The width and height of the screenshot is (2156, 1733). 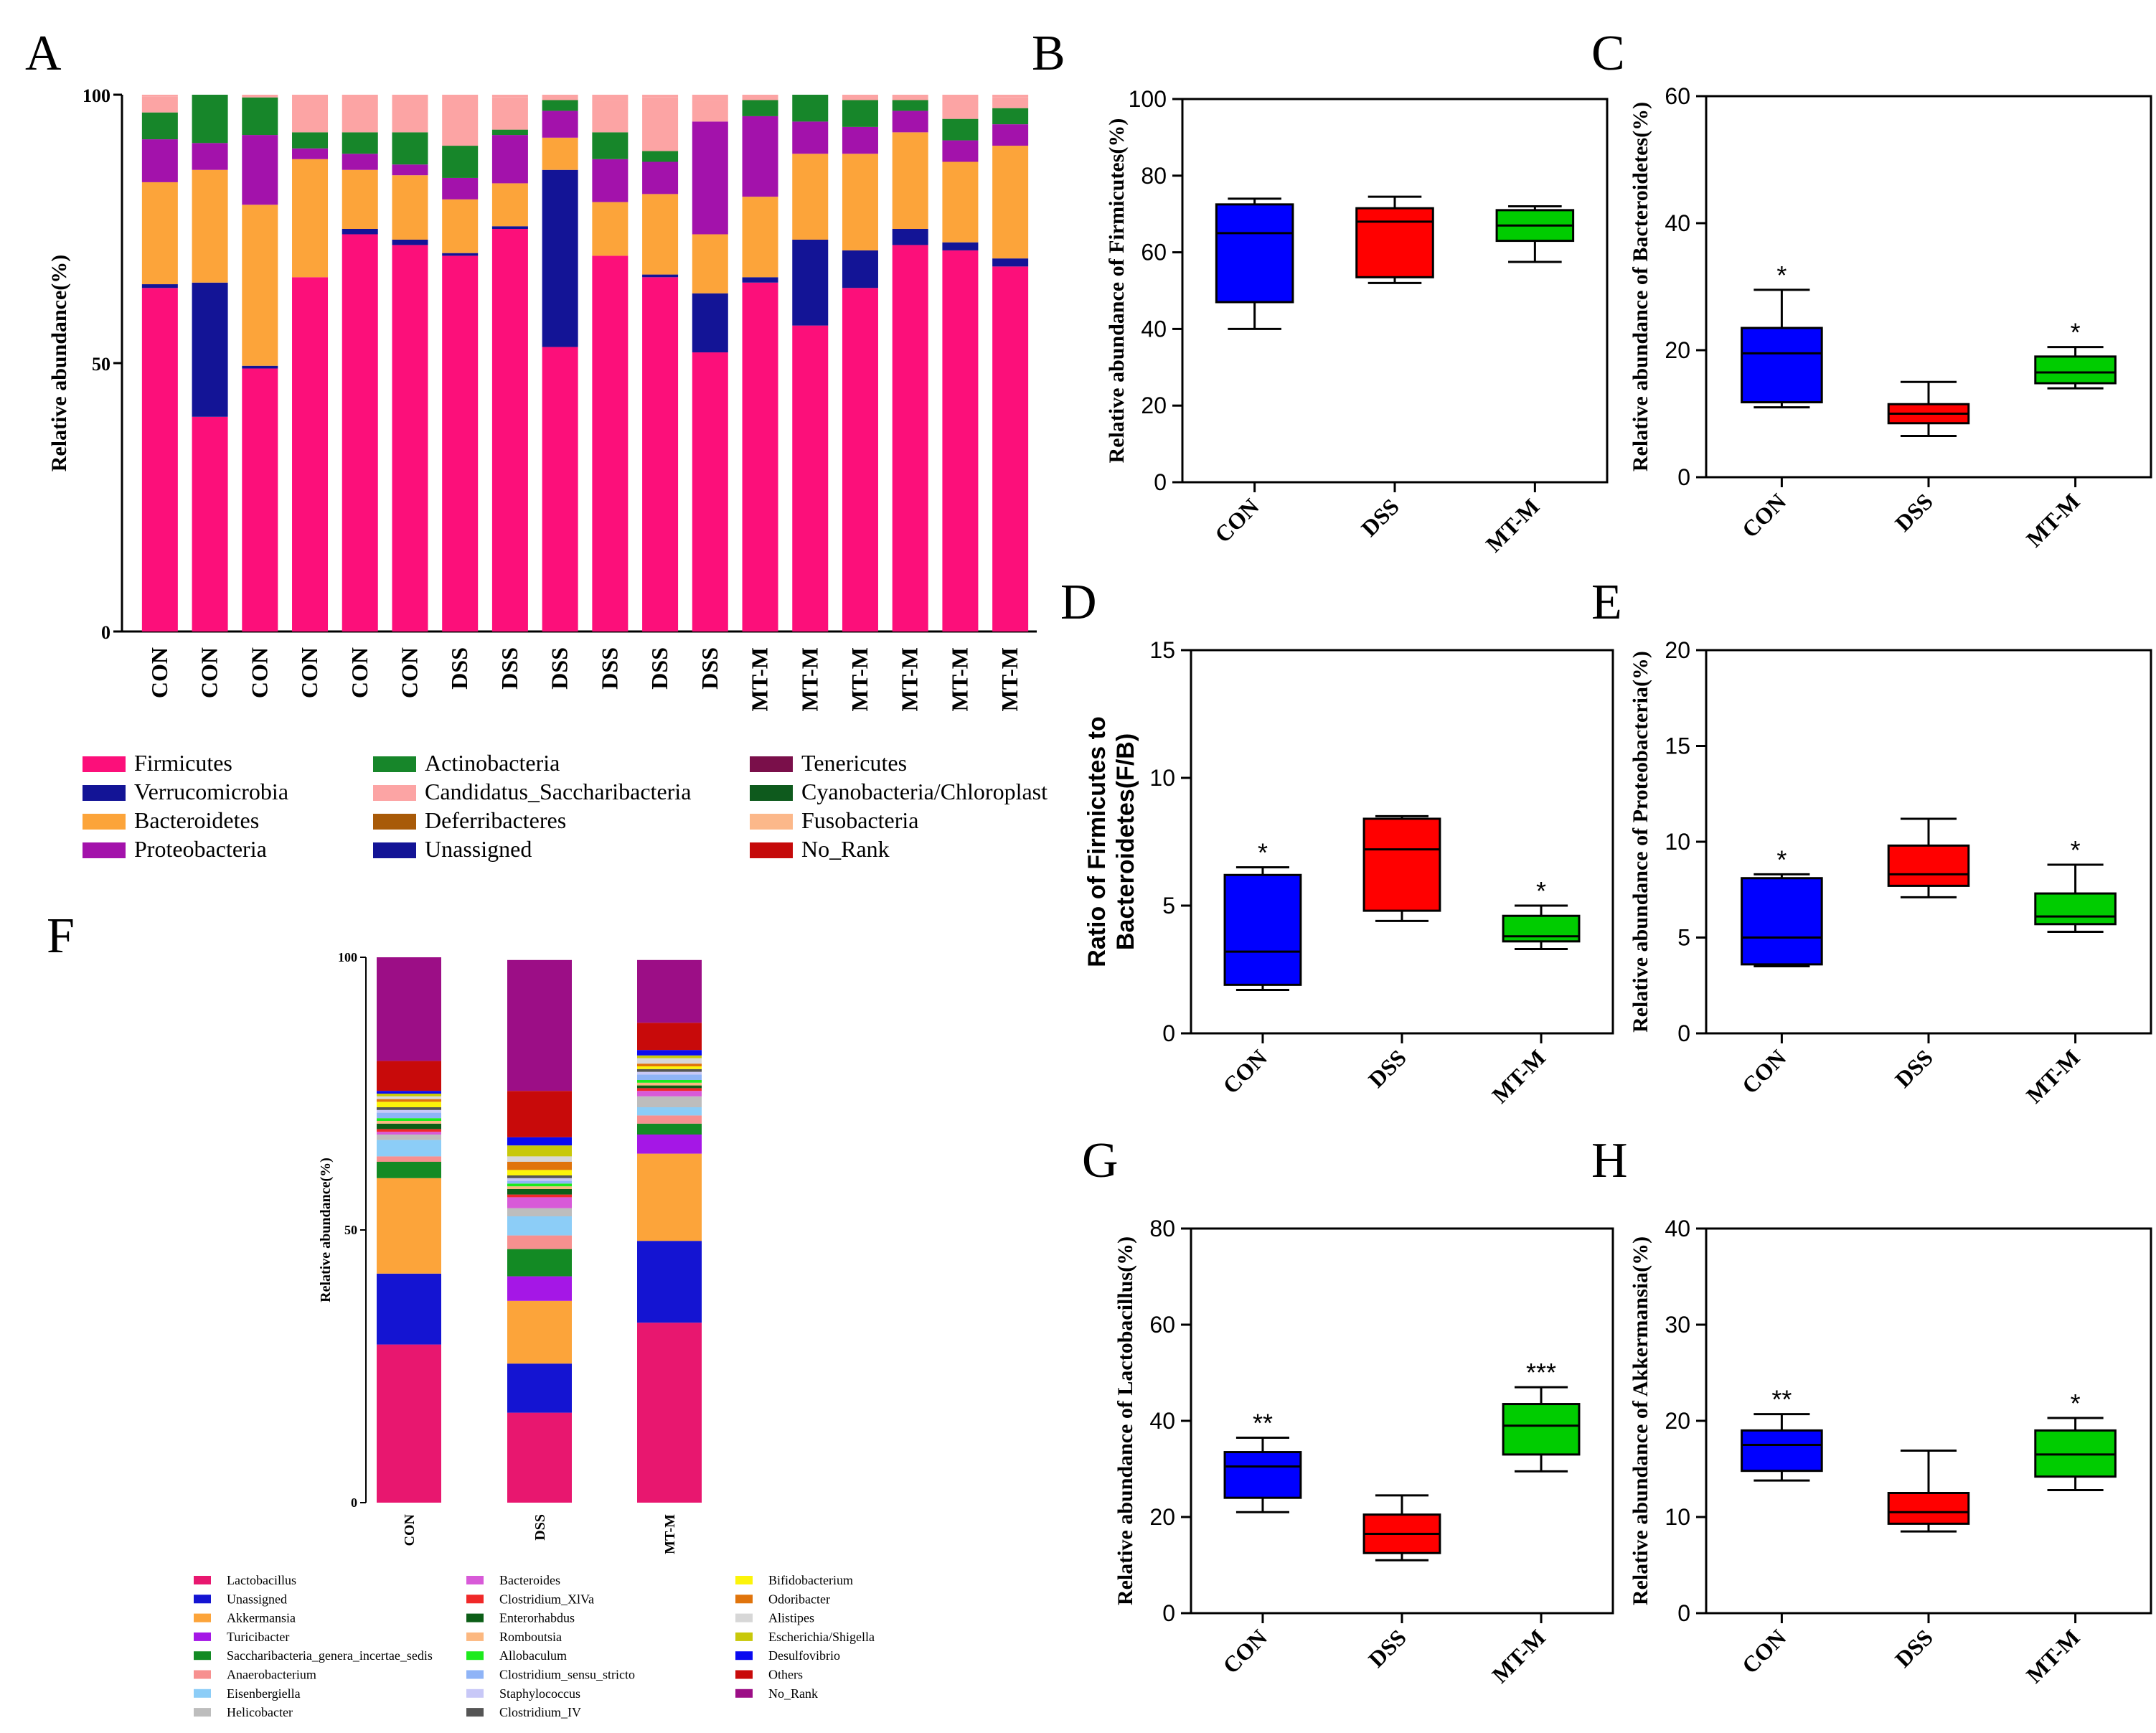 I want to click on legend-label-tenericutes: Tenericutes, so click(x=854, y=763).